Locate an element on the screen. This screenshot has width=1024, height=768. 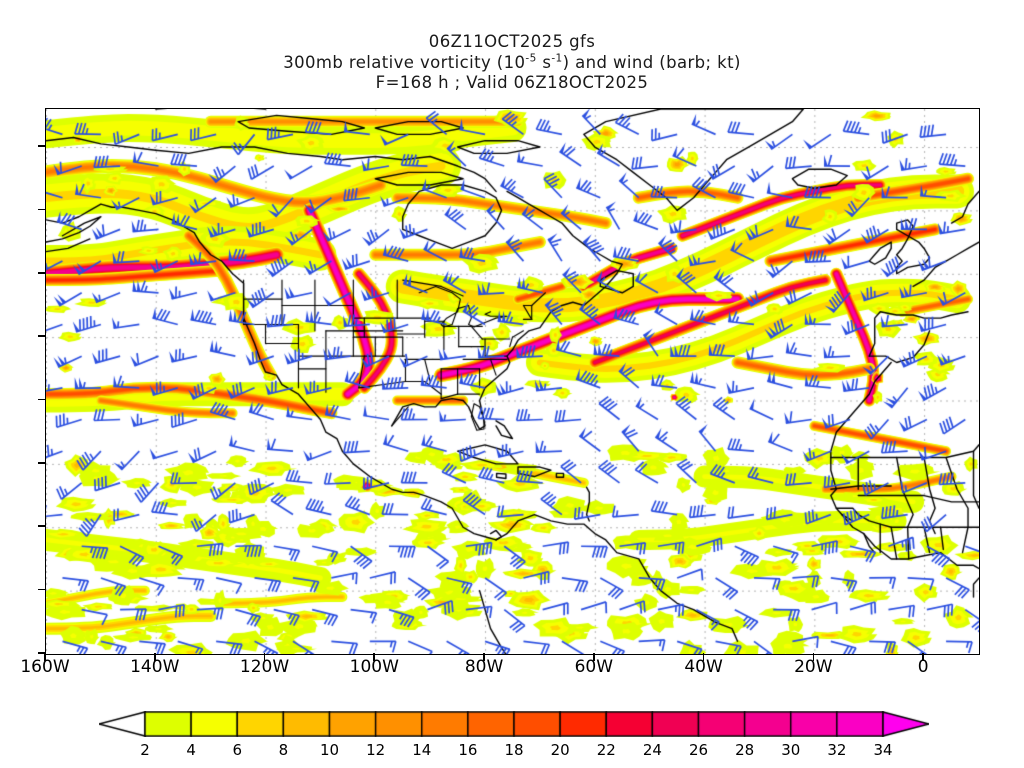
colorbar-gradient is located at coordinates (514, 724).